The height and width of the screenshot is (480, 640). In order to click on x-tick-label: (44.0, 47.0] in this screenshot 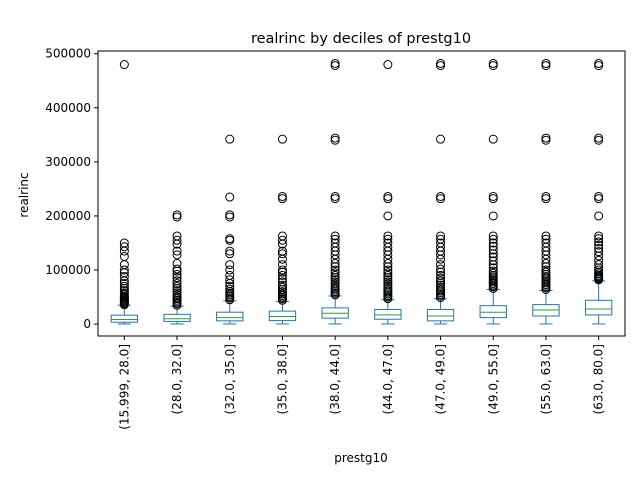, I will do `click(388, 379)`.